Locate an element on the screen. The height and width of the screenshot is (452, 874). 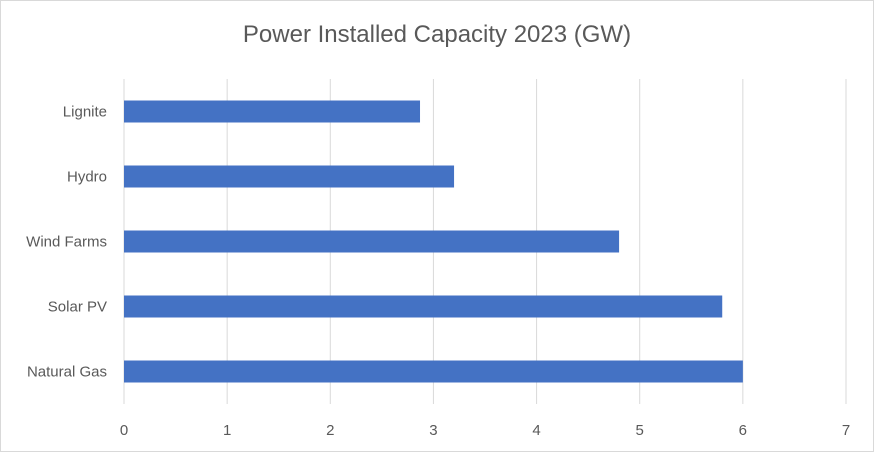
y-category-label: Solar PV is located at coordinates (77, 307).